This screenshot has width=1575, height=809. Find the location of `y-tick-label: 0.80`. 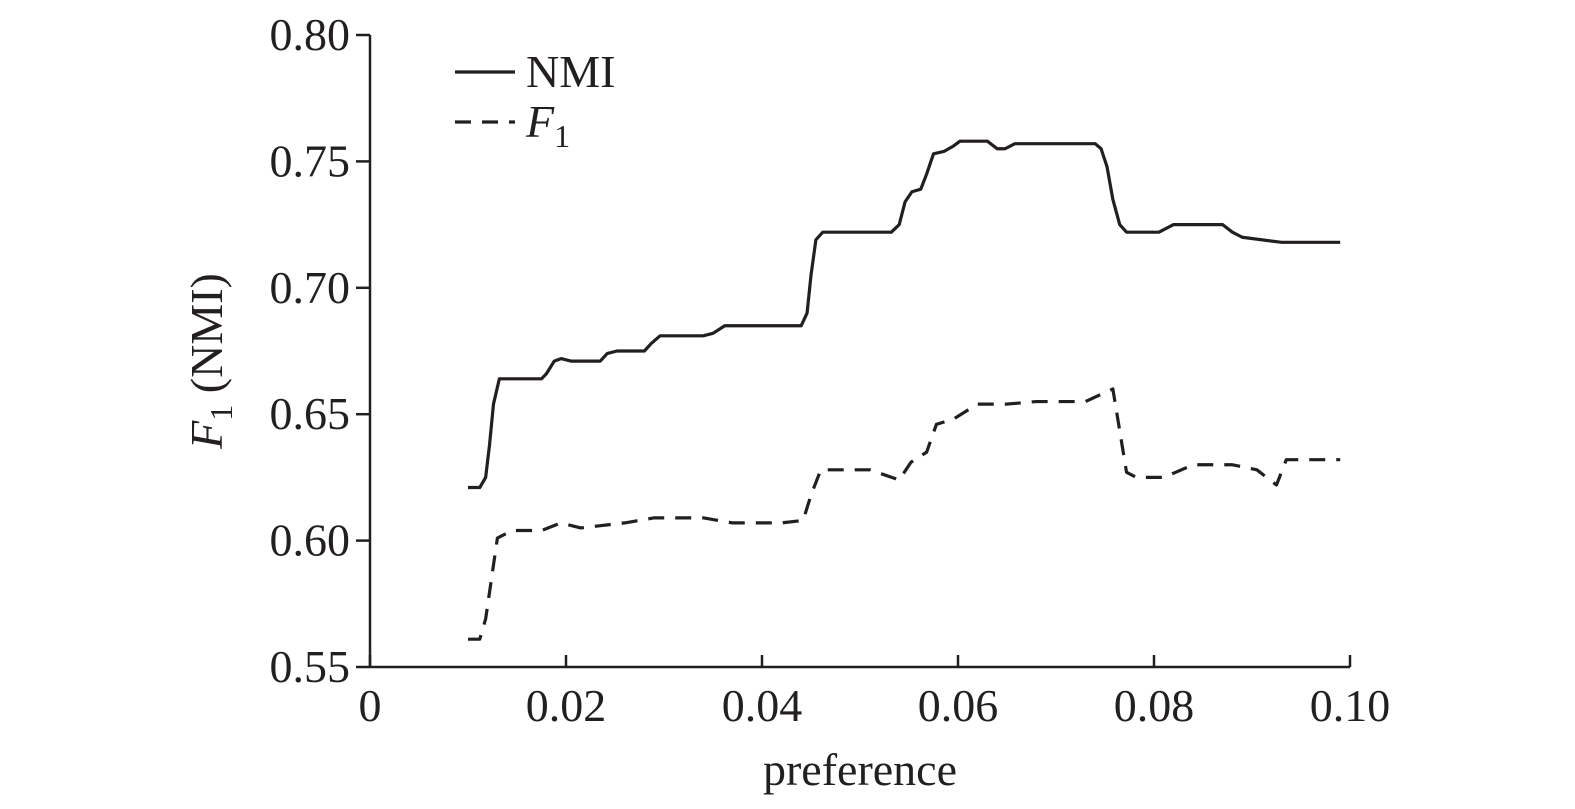

y-tick-label: 0.80 is located at coordinates (310, 34).